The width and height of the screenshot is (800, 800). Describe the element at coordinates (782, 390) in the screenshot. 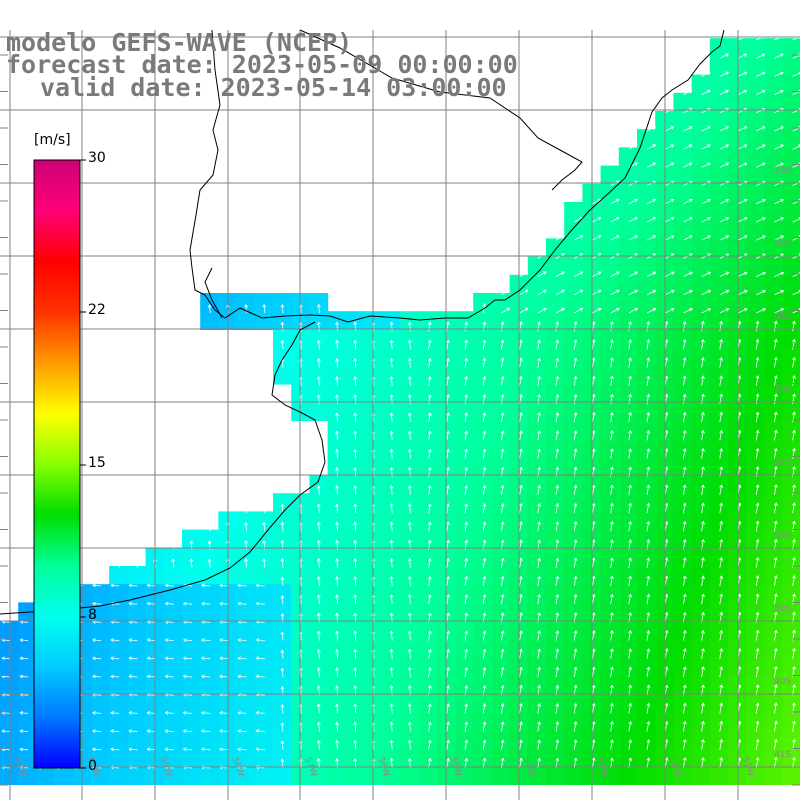

I see `lat-label: 36S` at that location.